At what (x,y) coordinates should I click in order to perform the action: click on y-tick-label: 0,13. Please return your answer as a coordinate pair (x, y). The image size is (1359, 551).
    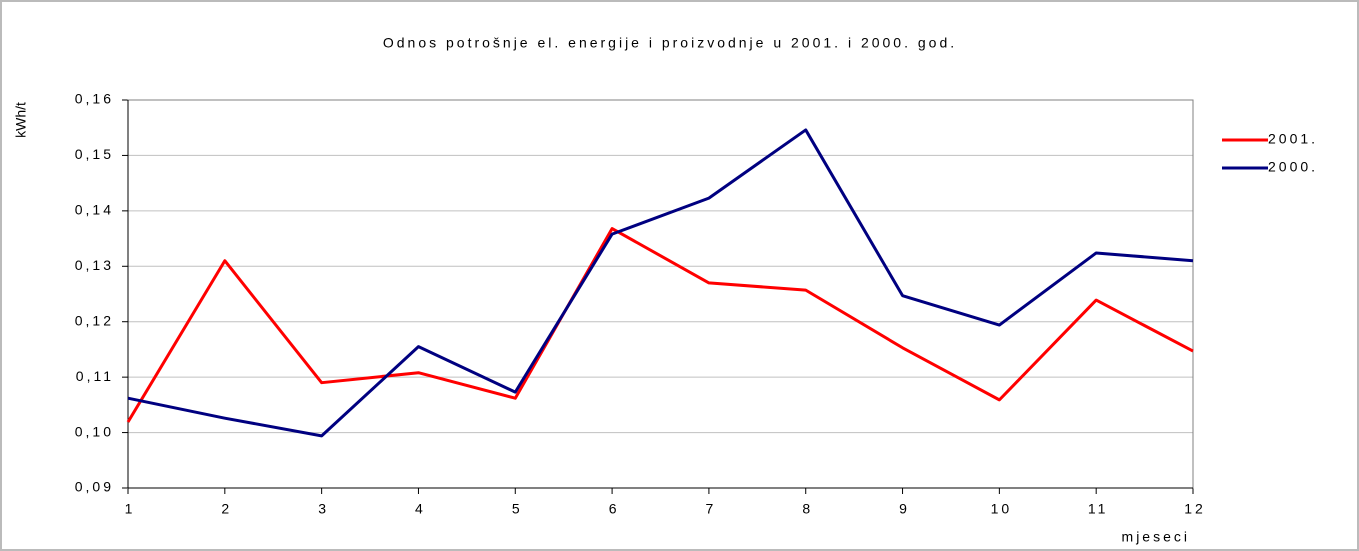
    Looking at the image, I should click on (94, 265).